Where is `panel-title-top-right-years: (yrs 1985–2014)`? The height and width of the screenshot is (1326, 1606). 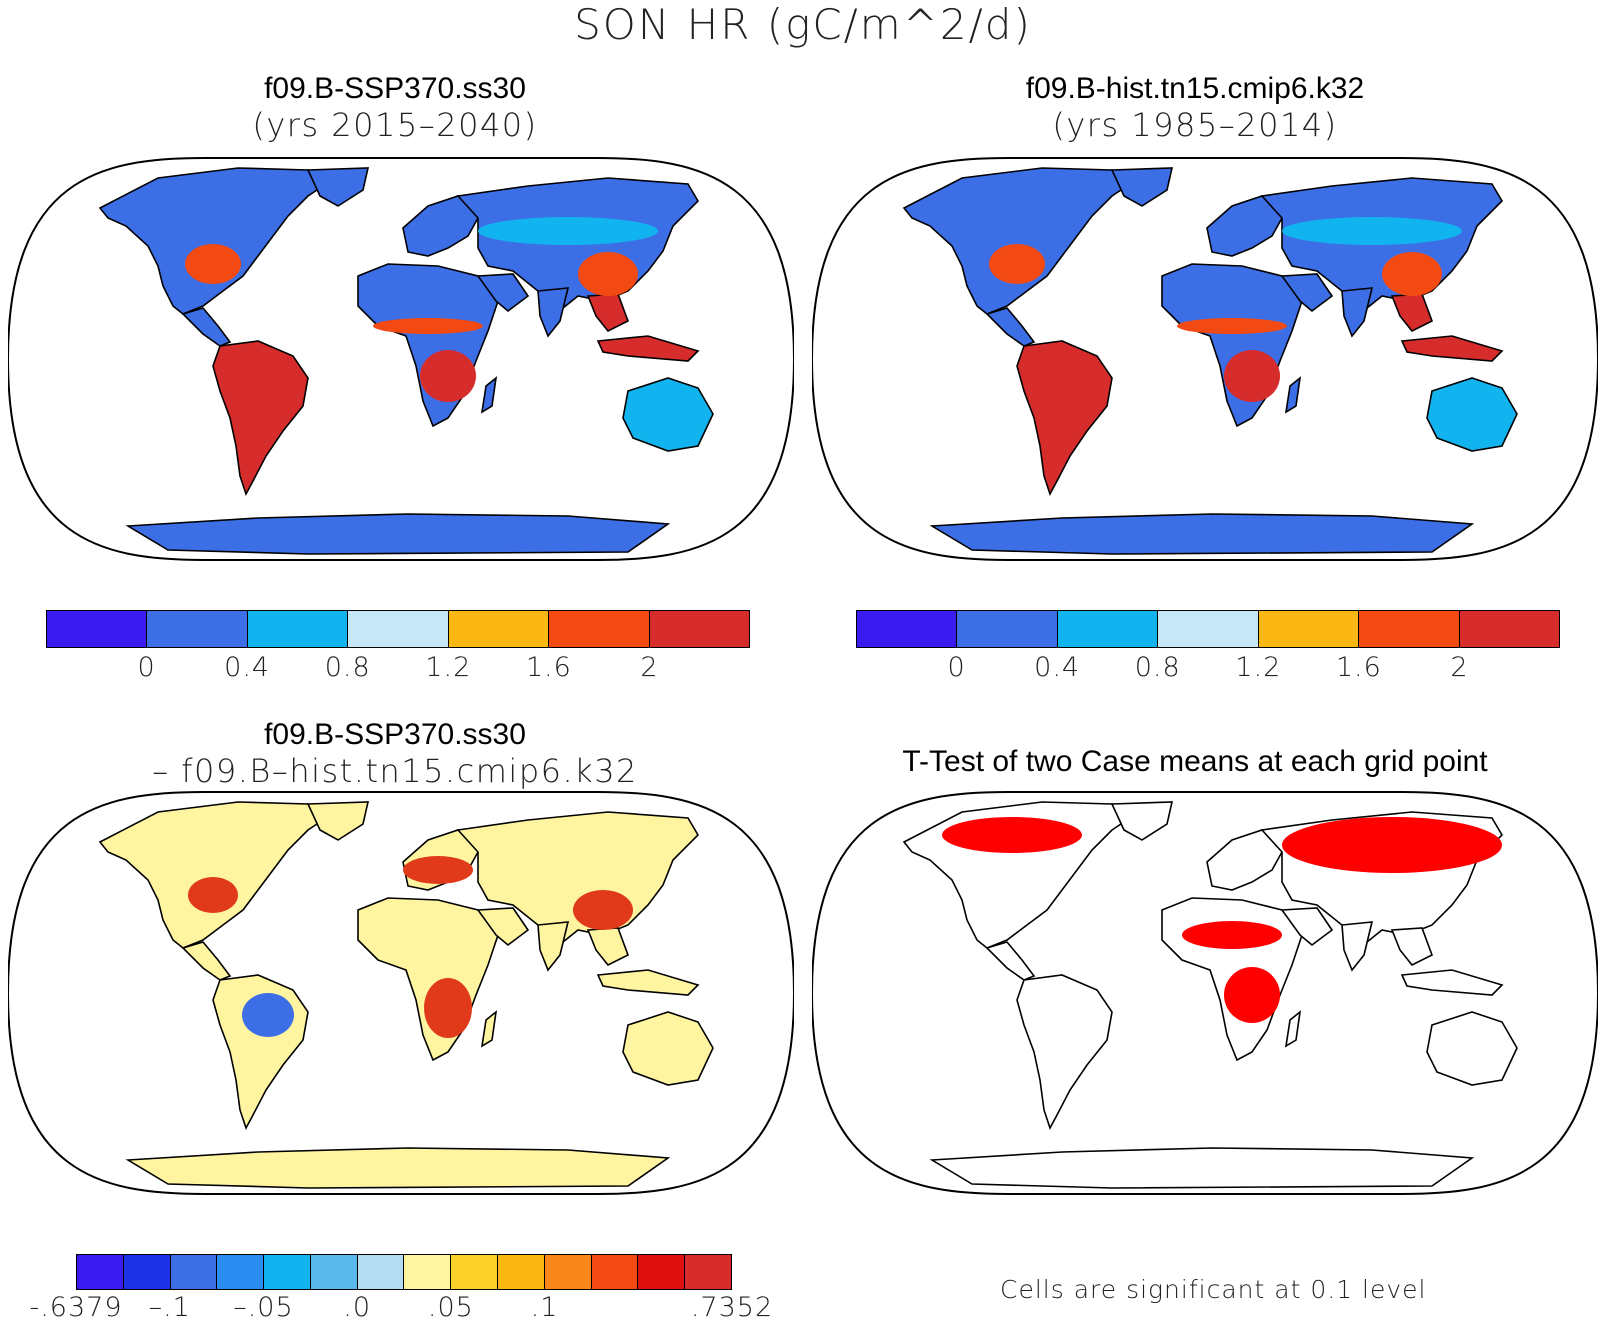 panel-title-top-right-years: (yrs 1985–2014) is located at coordinates (1195, 124).